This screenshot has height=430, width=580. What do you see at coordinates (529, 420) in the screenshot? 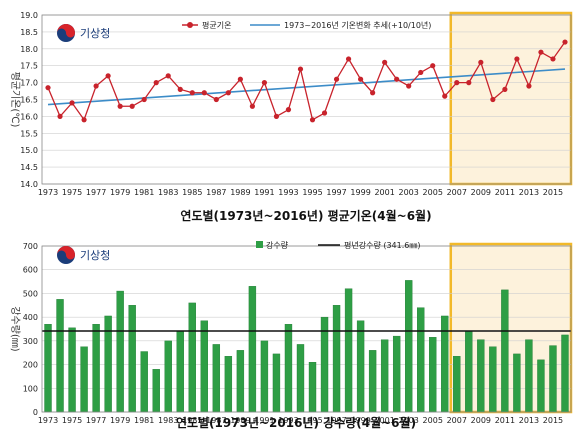
I see `x-tick-label: 2013` at bounding box center [529, 420].